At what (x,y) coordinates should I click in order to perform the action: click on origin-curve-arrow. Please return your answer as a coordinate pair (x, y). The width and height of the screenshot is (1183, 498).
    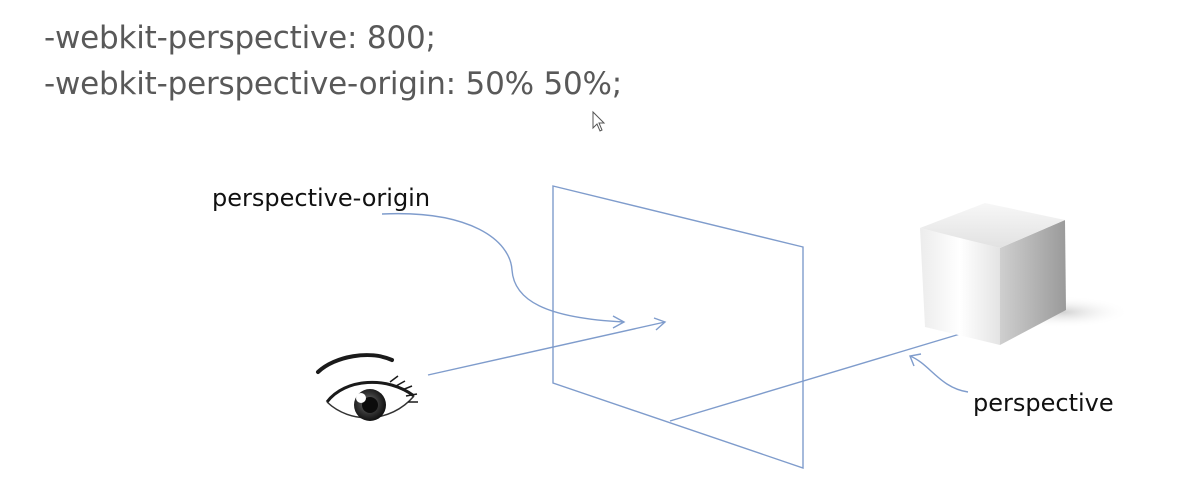
    Looking at the image, I should click on (503, 267).